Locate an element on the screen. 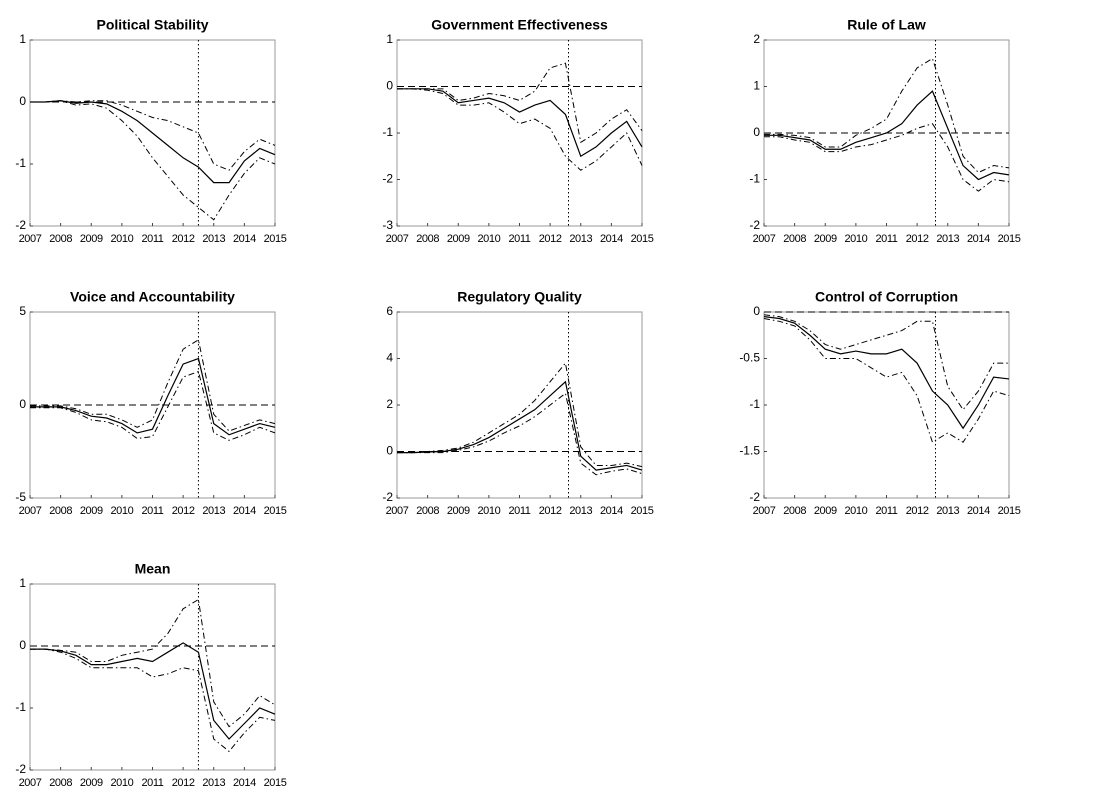 This screenshot has height=797, width=1094. subplot-title: Control of Corruption is located at coordinates (886, 297).